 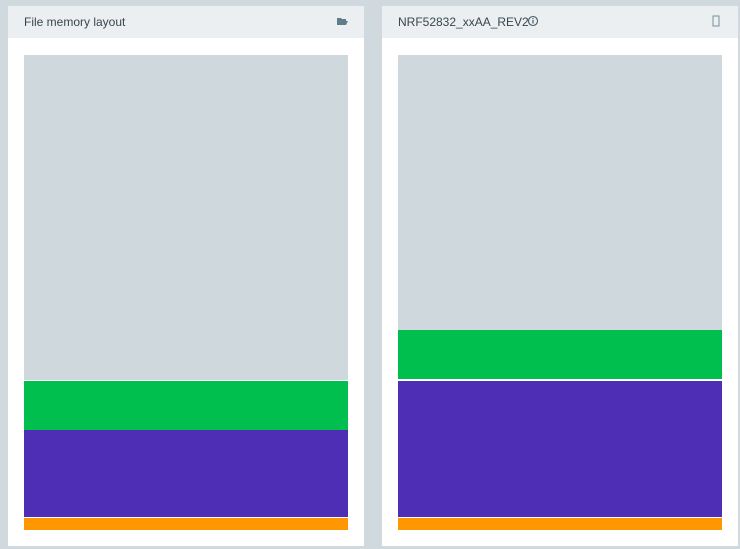 I want to click on panel-title: NRF52832_xxAA_REV2, so click(x=463, y=22).